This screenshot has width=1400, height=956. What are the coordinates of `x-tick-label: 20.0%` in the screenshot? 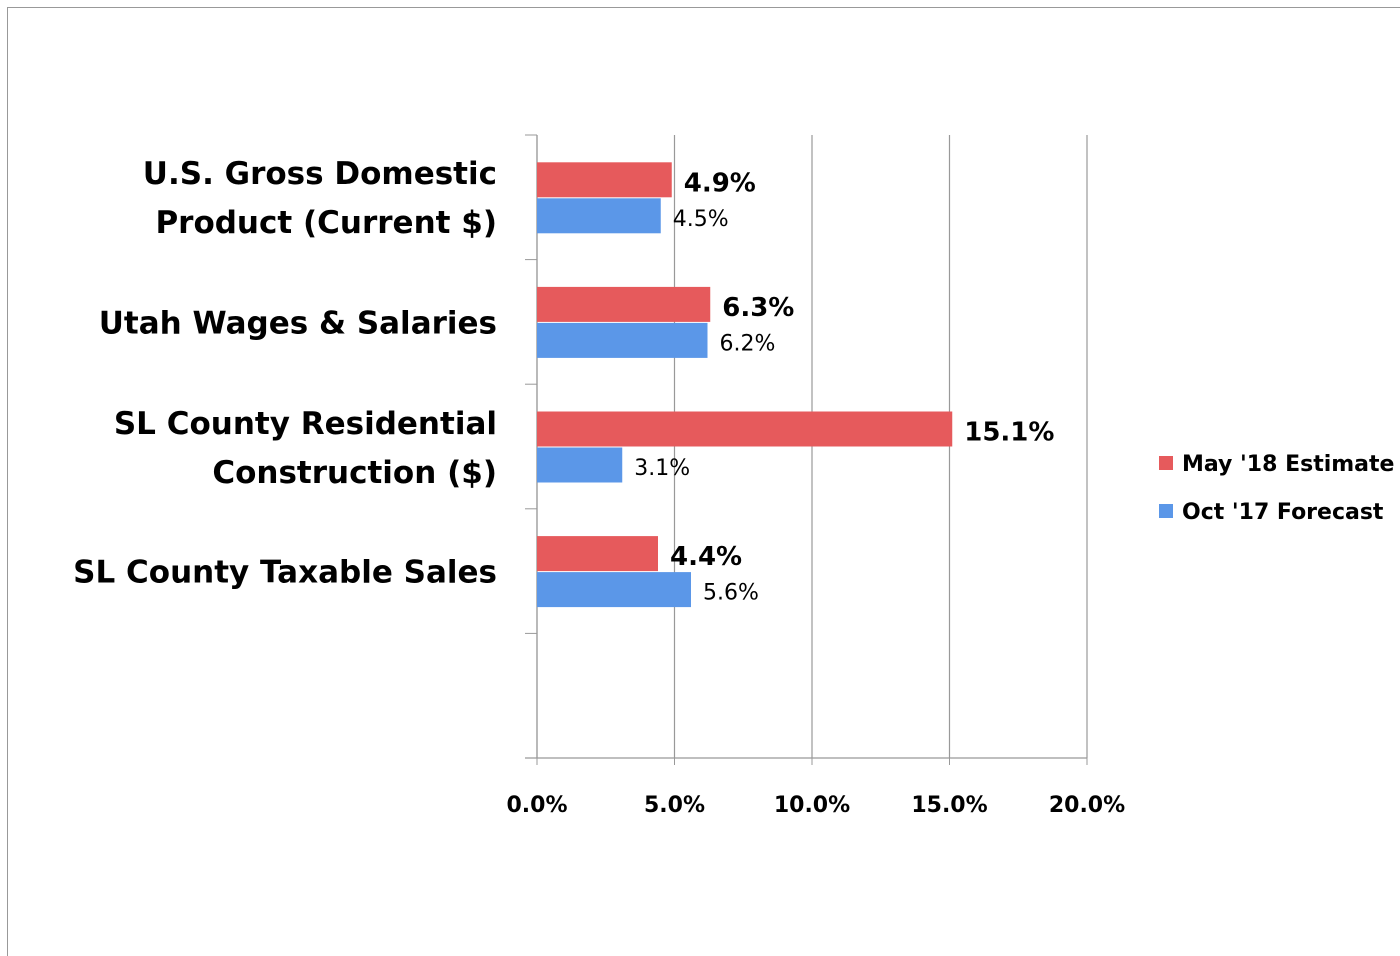 It's located at (1087, 805).